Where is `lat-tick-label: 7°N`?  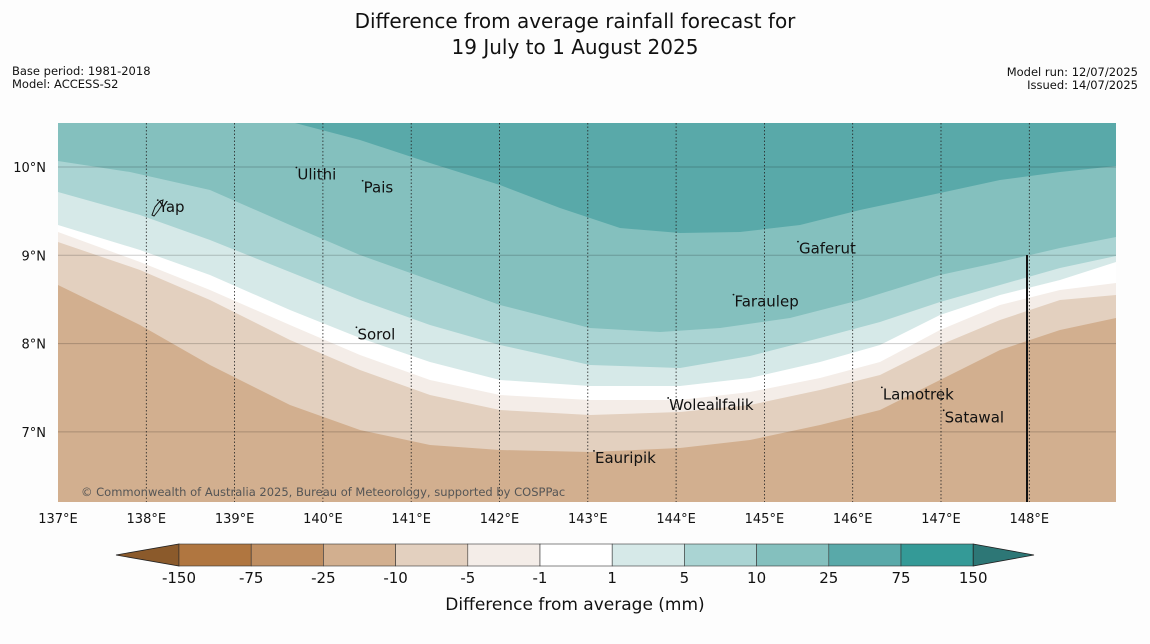 lat-tick-label: 7°N is located at coordinates (34, 433).